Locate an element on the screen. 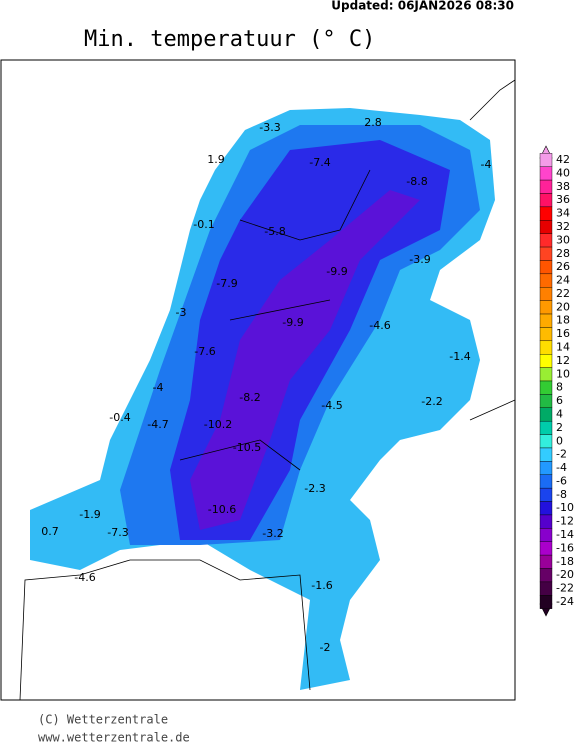 The width and height of the screenshot is (582, 744). station-value: -0.1 is located at coordinates (203, 224).